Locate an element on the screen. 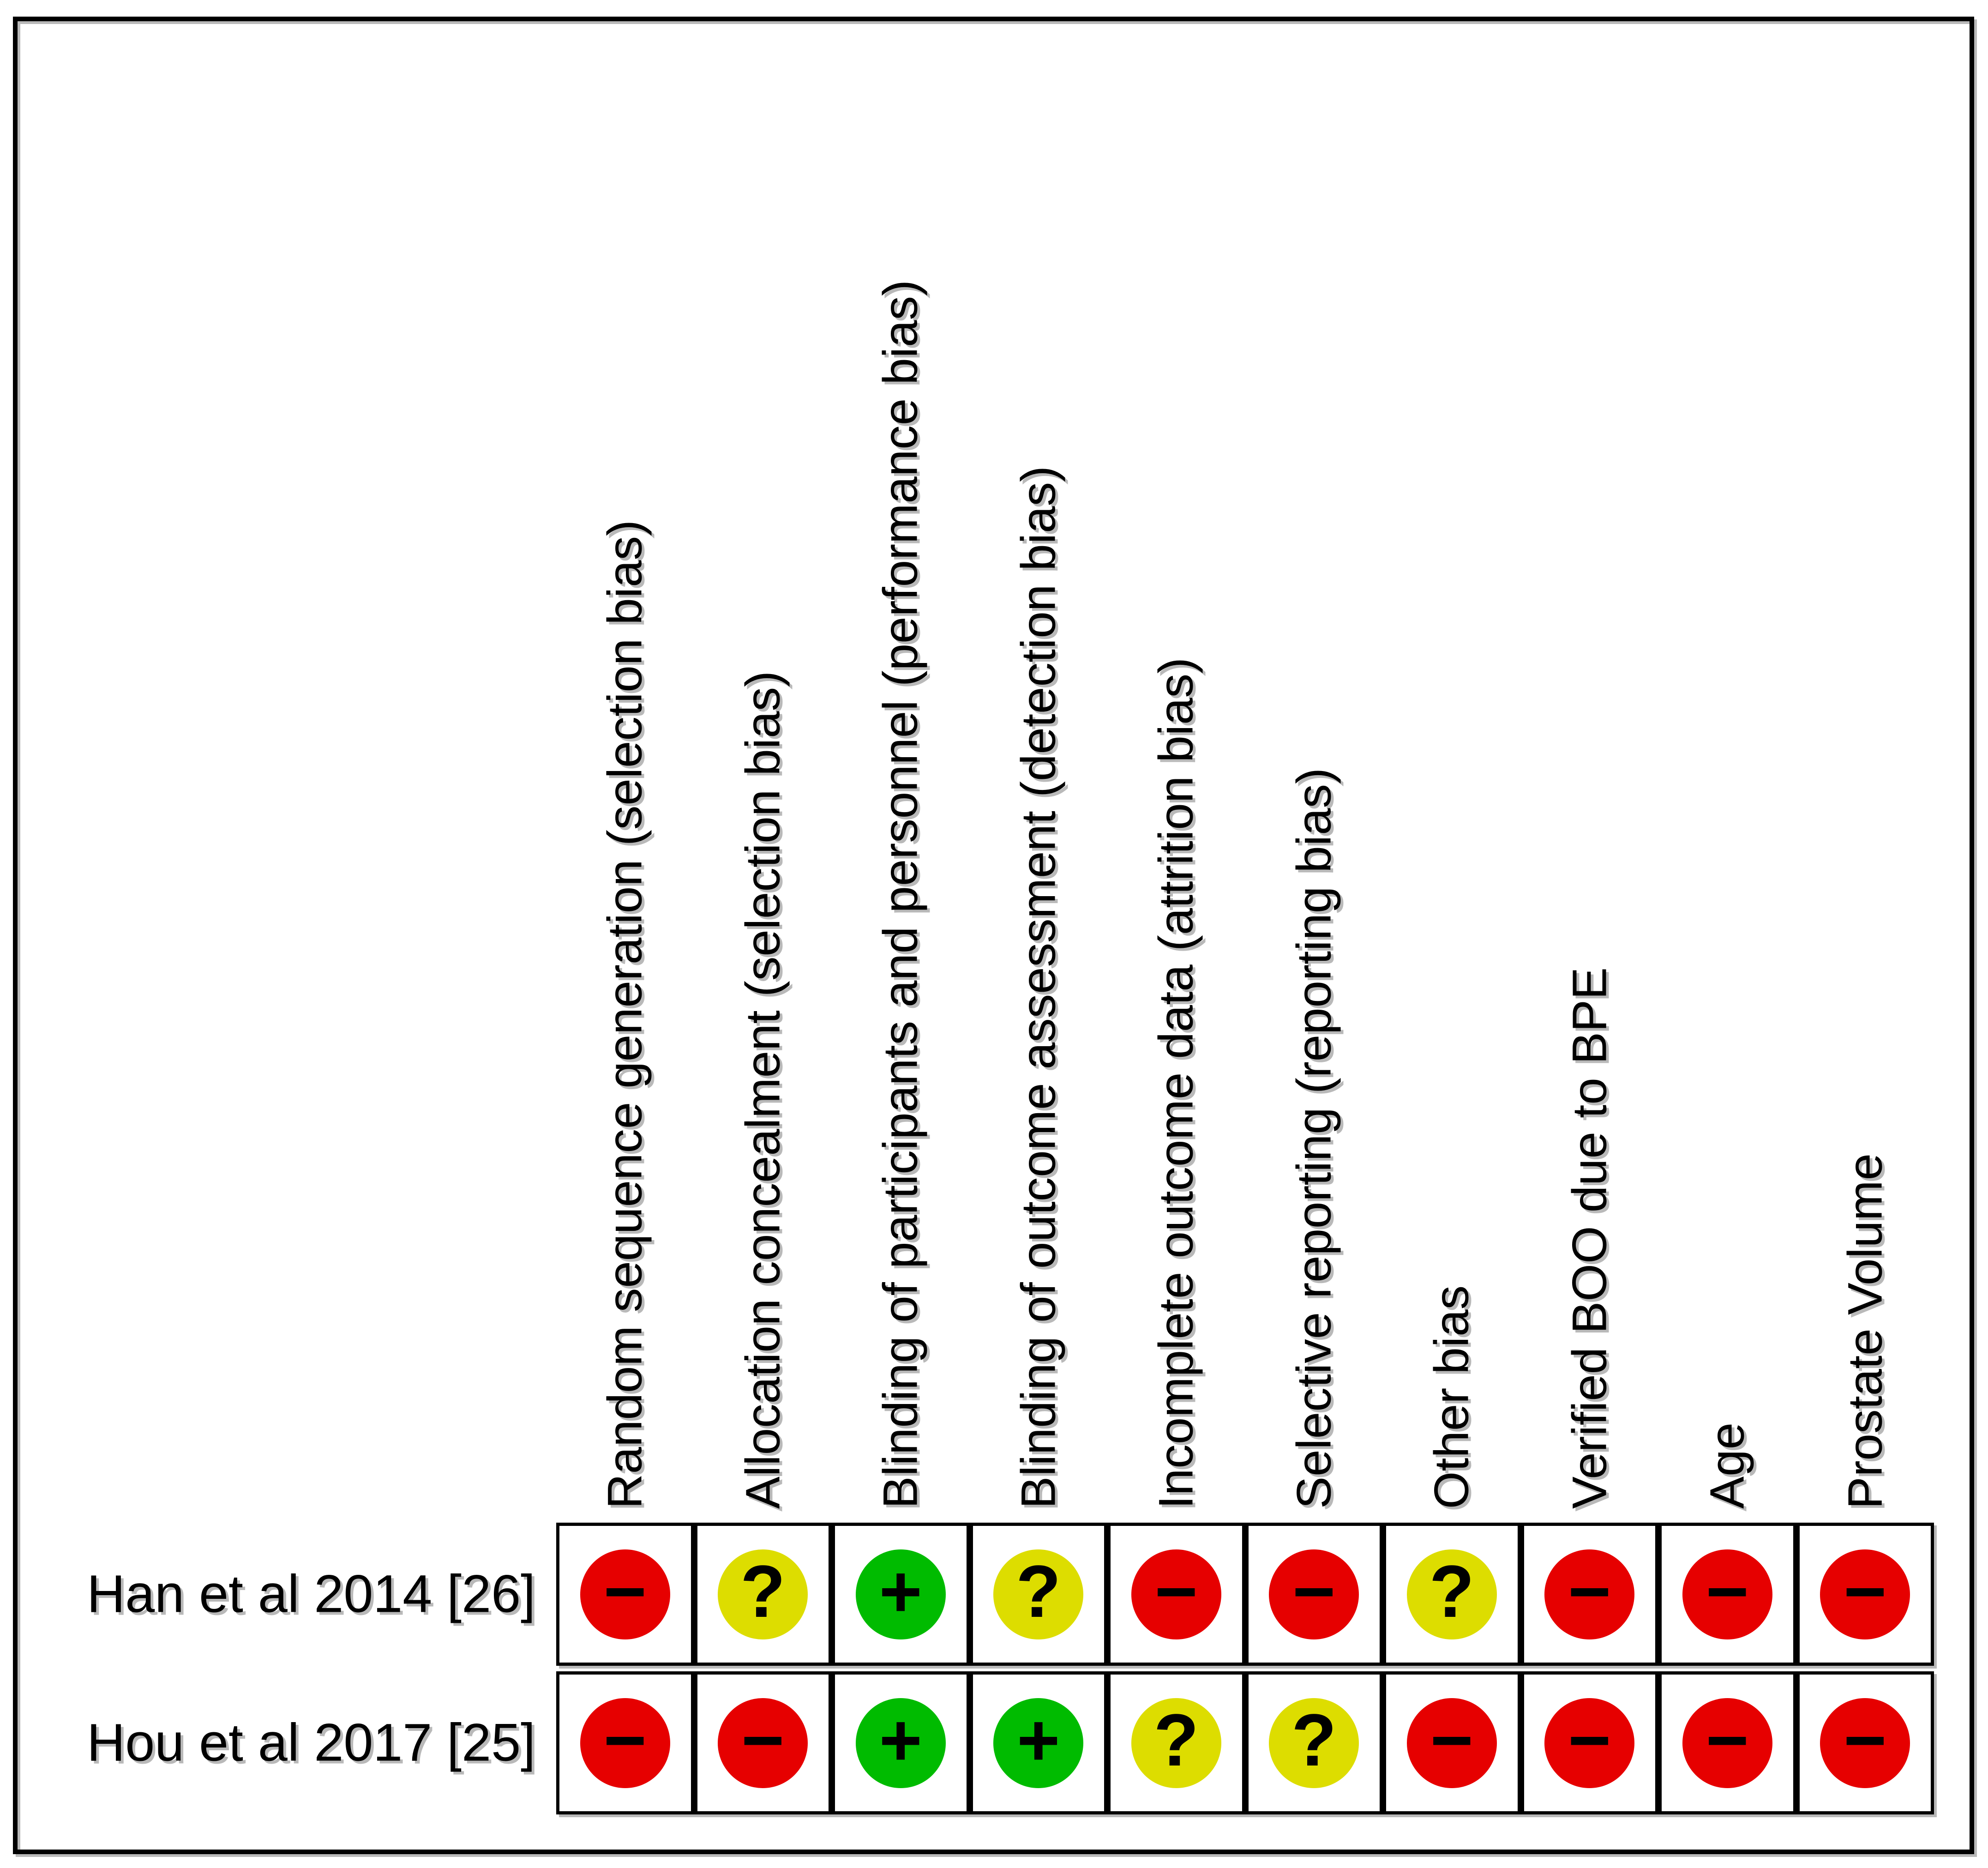 The height and width of the screenshot is (1868, 1988). column-header-label: Verified BOO due to BPE is located at coordinates (1589, 1238).